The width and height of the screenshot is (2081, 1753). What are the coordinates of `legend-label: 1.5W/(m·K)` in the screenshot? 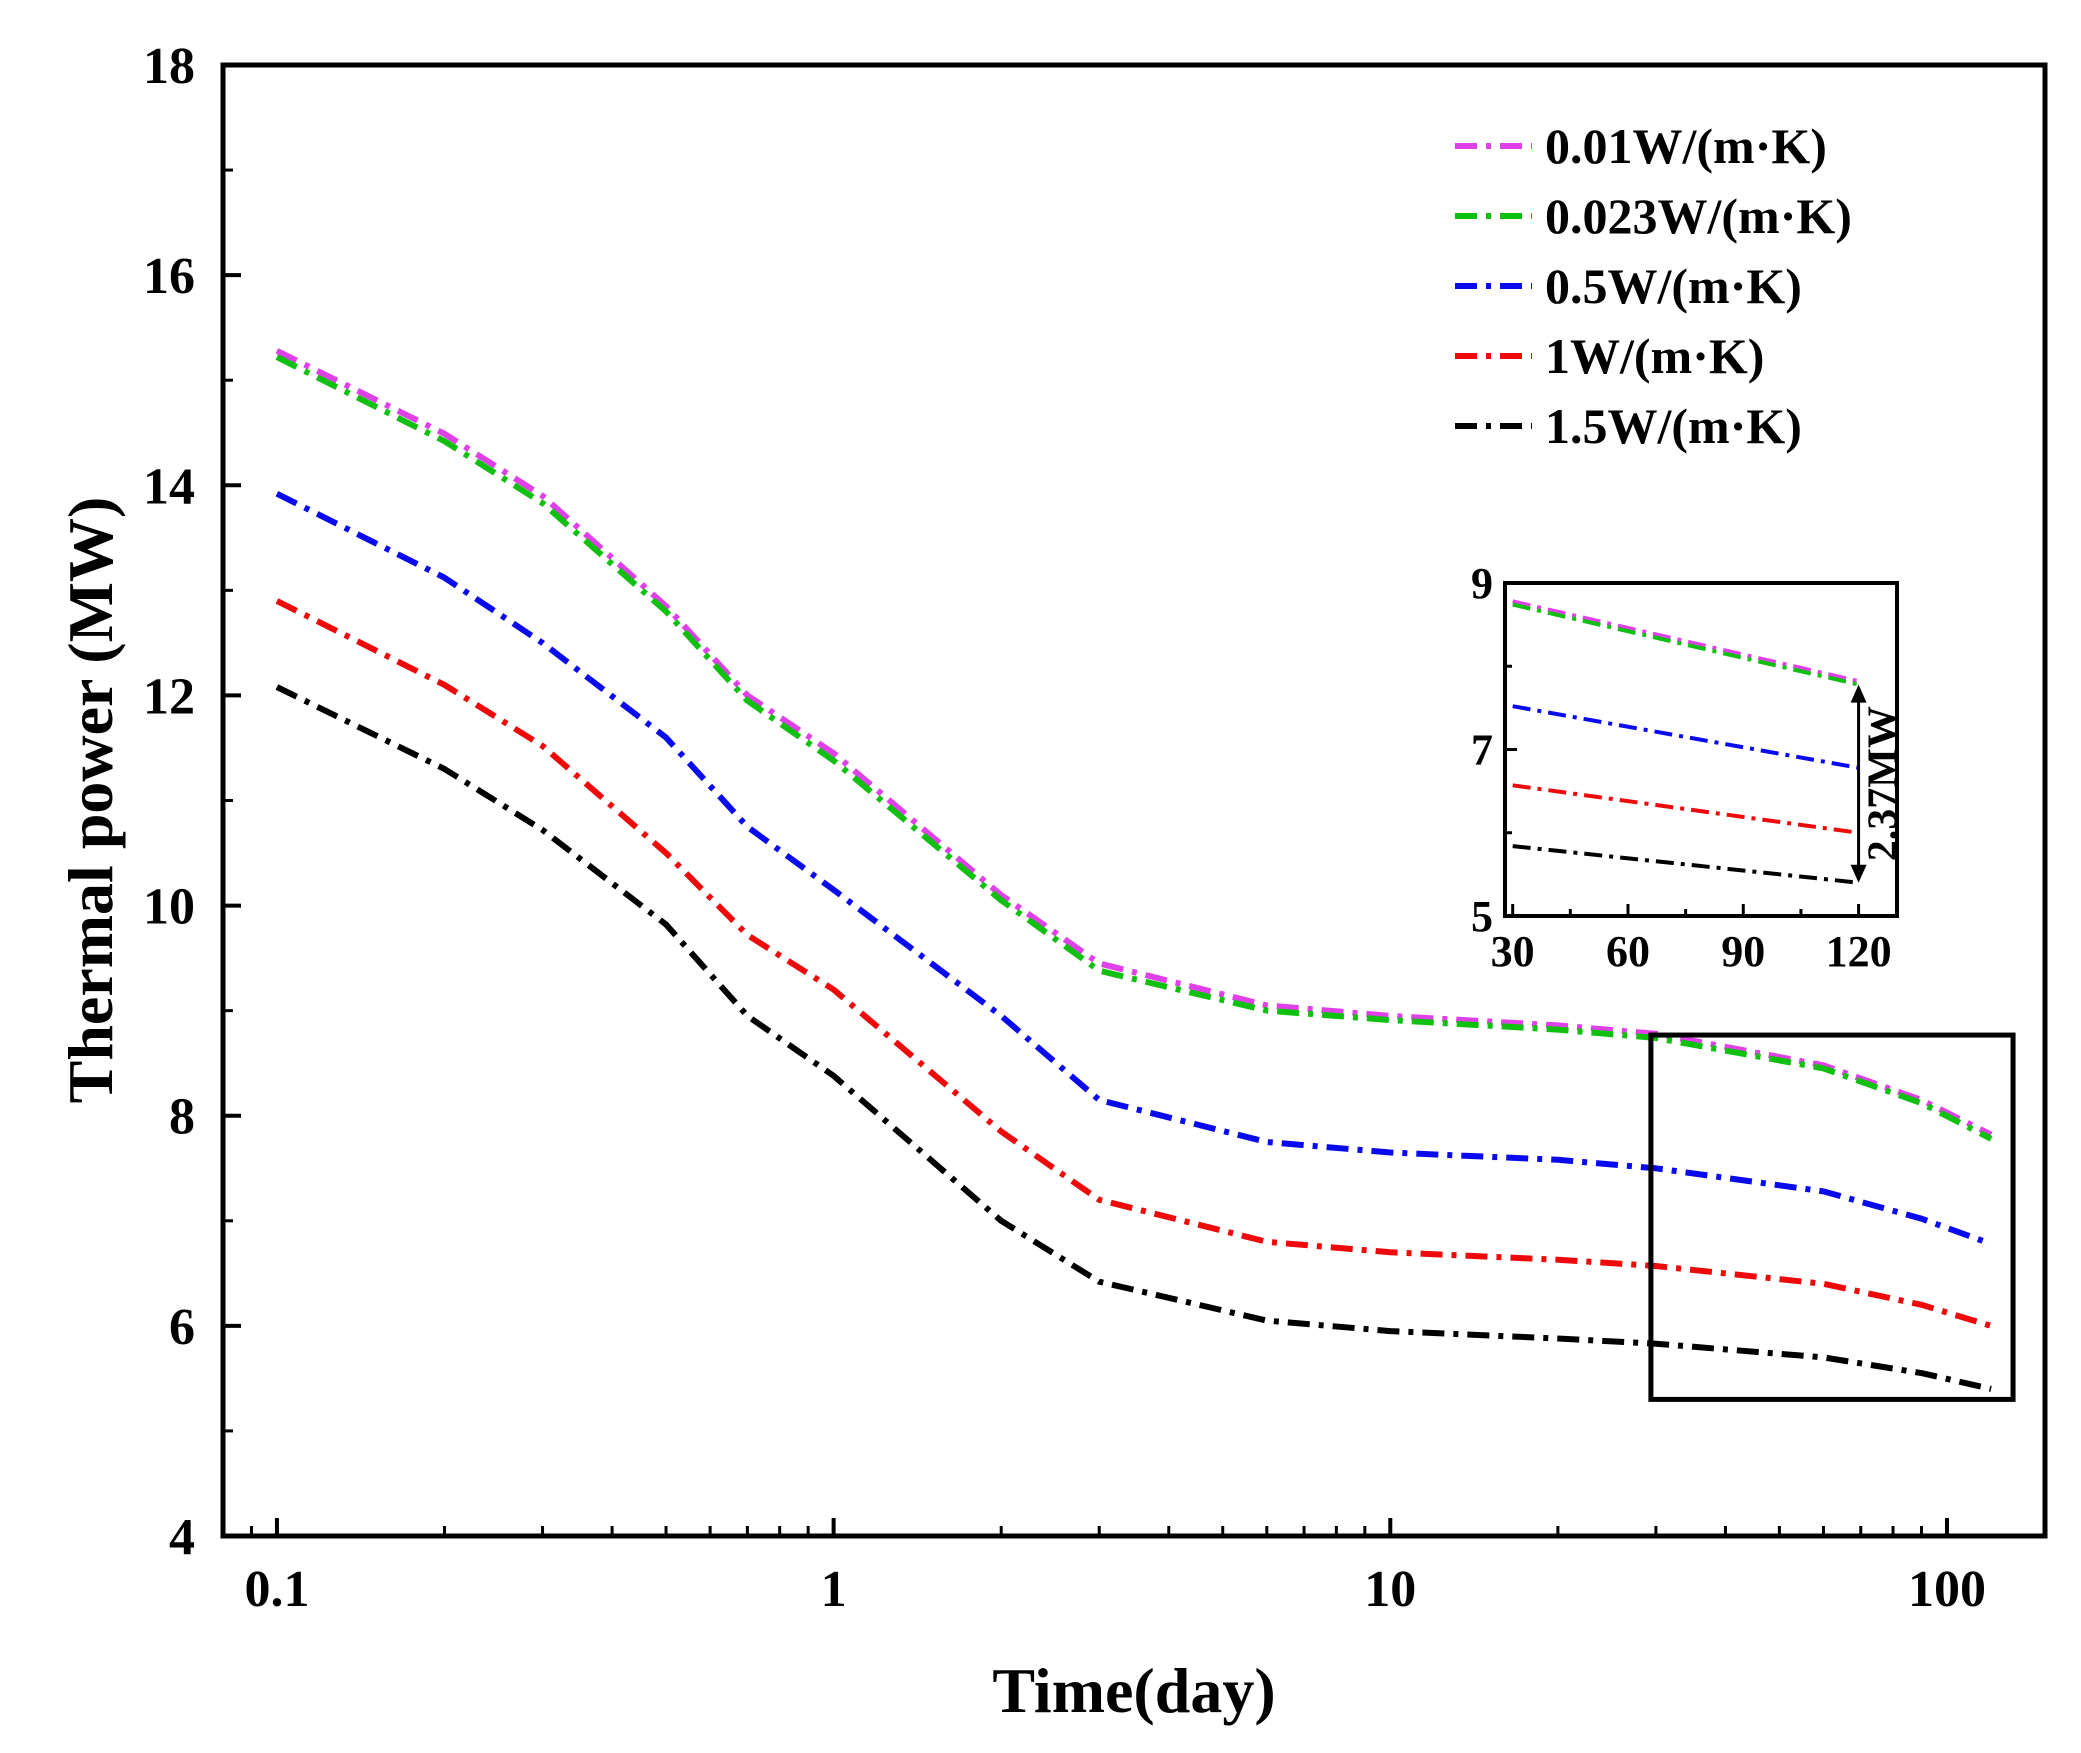 It's located at (1673, 426).